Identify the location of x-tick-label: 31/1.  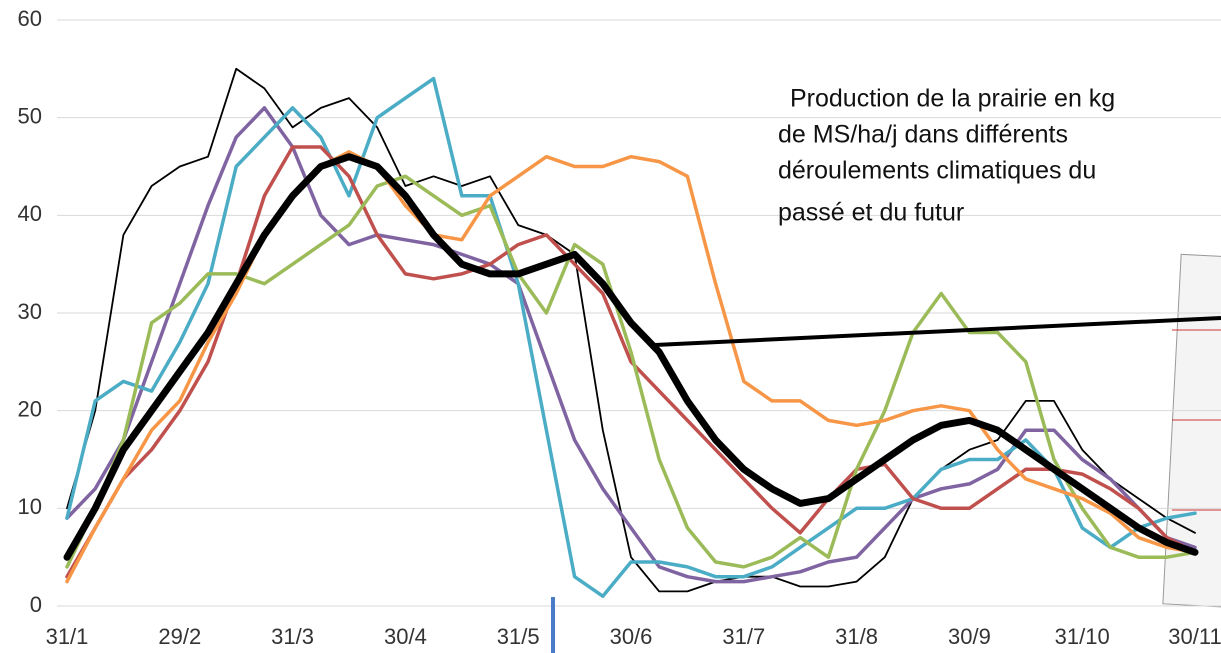
(67, 636).